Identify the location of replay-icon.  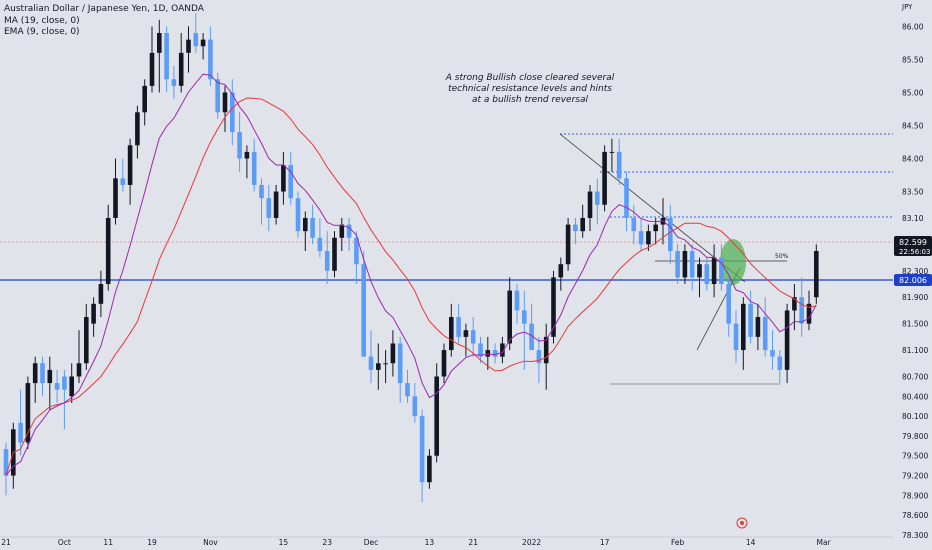
(742, 523).